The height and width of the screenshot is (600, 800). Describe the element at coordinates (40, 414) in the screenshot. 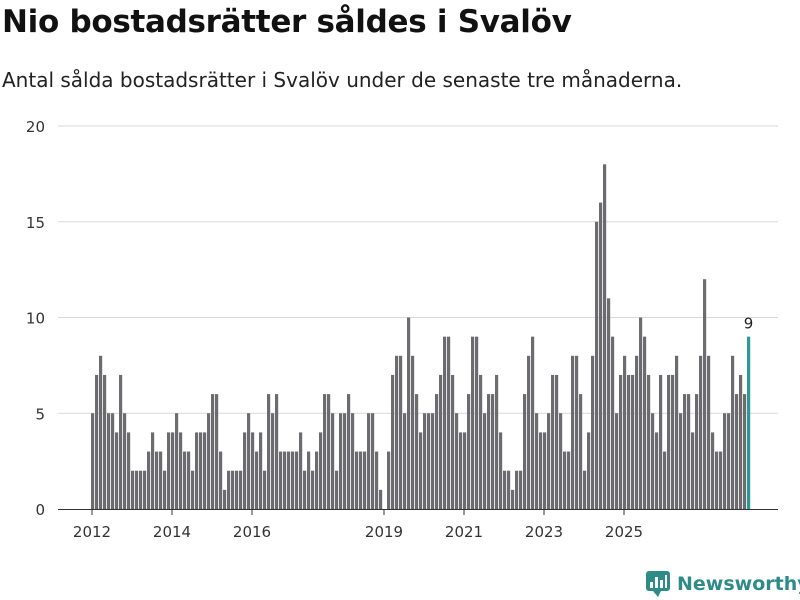

I see `y-tick-label: 5` at that location.